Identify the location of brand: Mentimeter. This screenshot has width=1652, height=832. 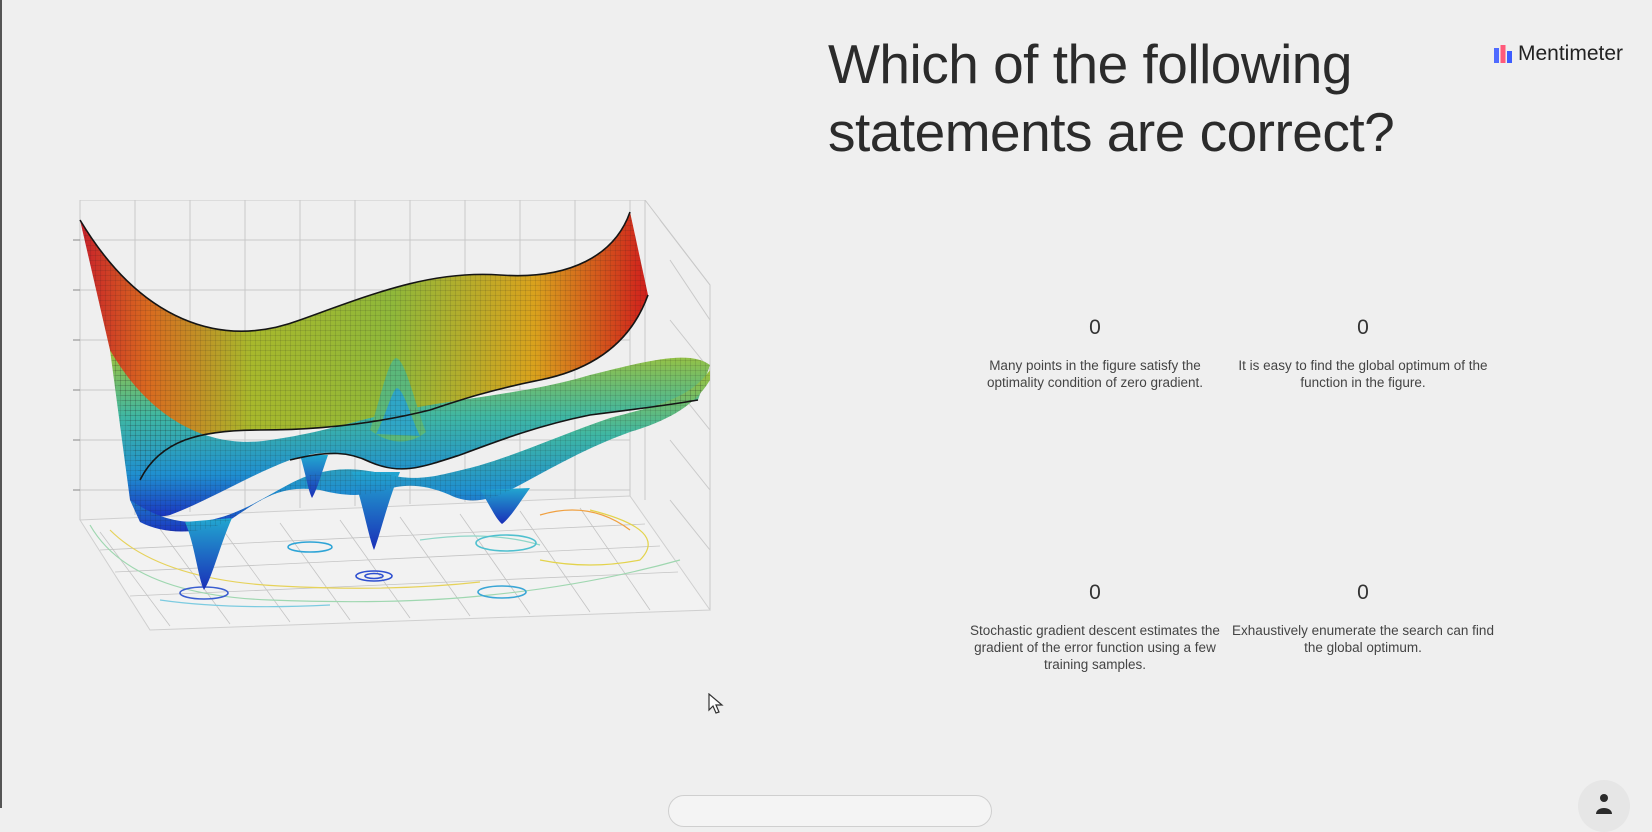
(1558, 54).